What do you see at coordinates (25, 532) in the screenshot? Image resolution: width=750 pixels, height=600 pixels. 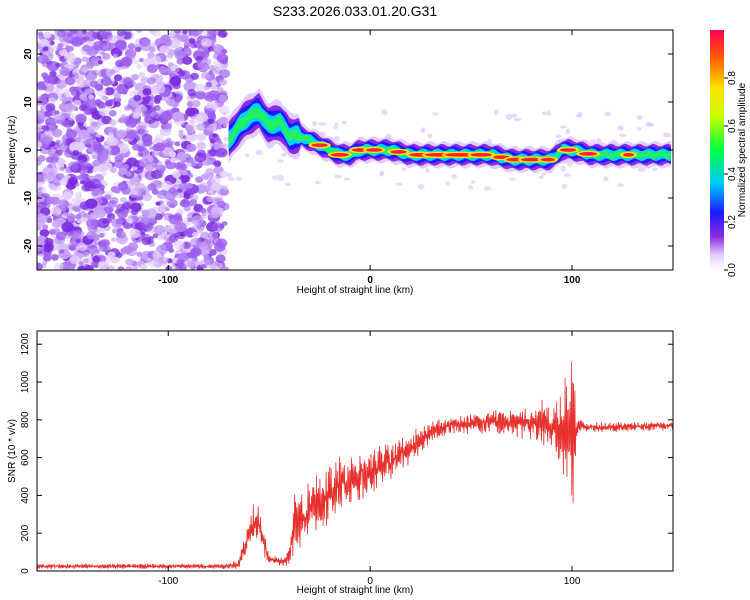 I see `y-tick-label: 200` at bounding box center [25, 532].